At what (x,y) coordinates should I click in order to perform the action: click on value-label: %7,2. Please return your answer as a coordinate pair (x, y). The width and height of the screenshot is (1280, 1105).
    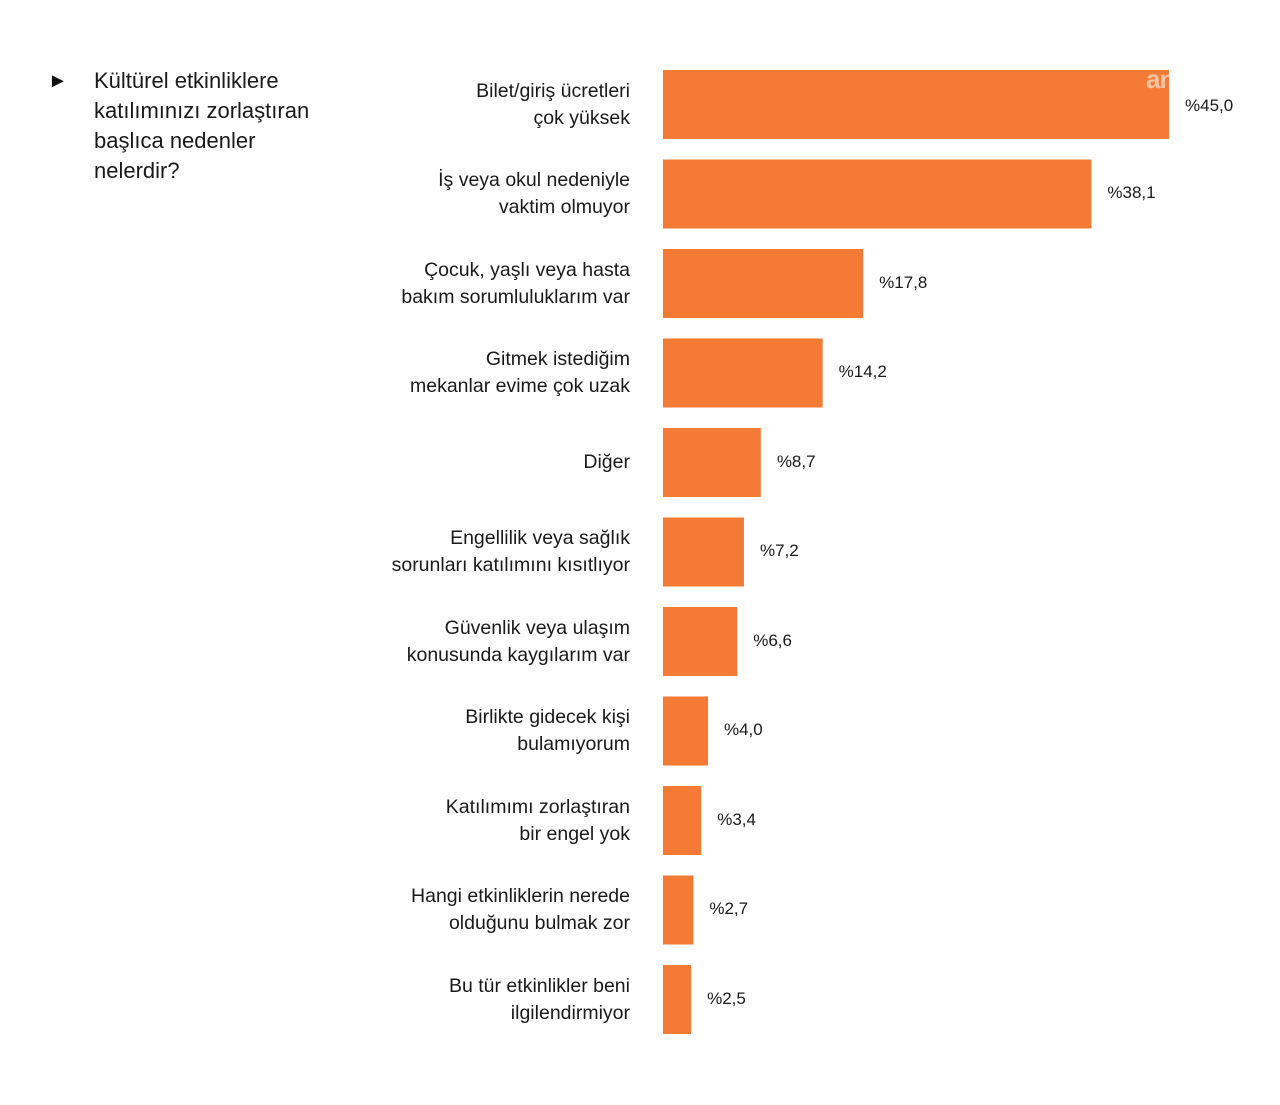
    Looking at the image, I should click on (779, 550).